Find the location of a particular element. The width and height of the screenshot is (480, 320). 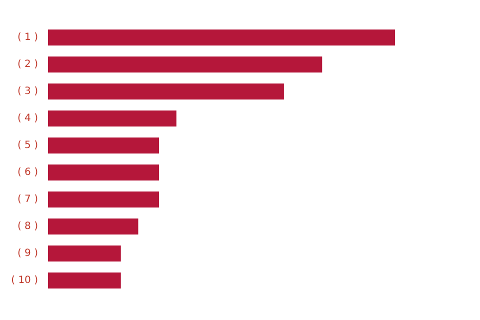

y-tick-label: ( 9 ) is located at coordinates (27, 253).